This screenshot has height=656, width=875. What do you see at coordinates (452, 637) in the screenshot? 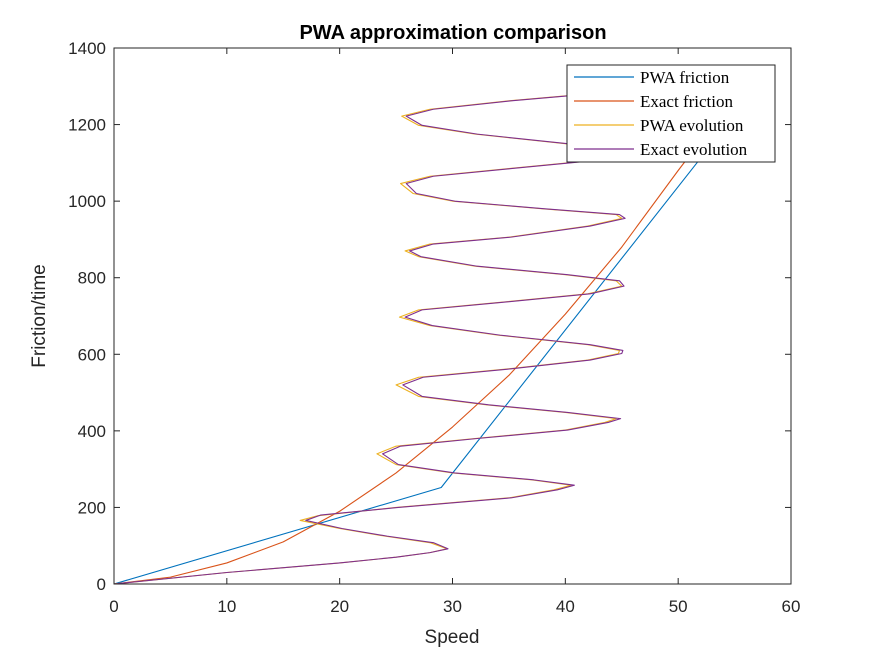
I see `x-axis-title: Speed` at bounding box center [452, 637].